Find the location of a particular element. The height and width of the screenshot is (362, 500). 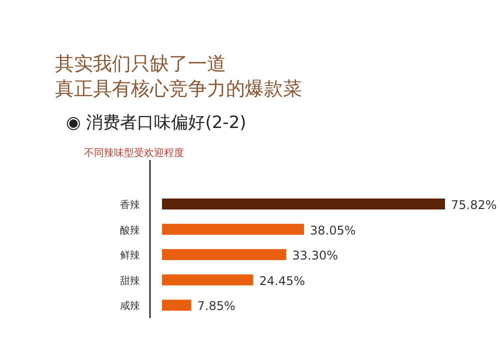

value-label: 7.85% is located at coordinates (216, 306).